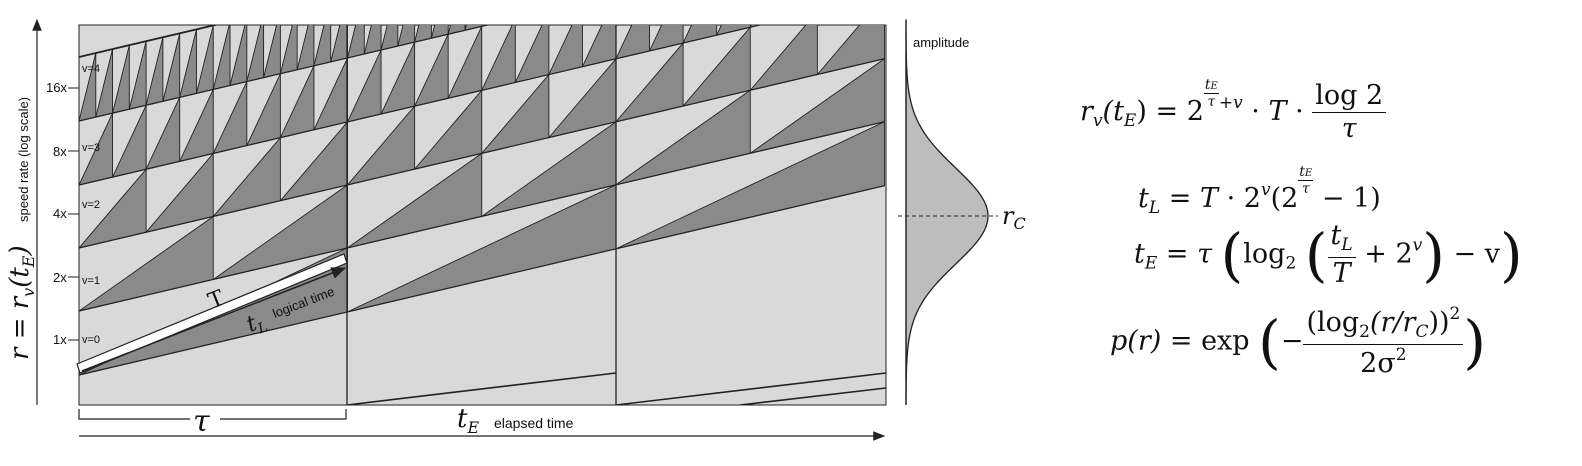  I want to click on equation-logical-time: tL = T · 2v(2 tE τ − 1), so click(1259, 191).